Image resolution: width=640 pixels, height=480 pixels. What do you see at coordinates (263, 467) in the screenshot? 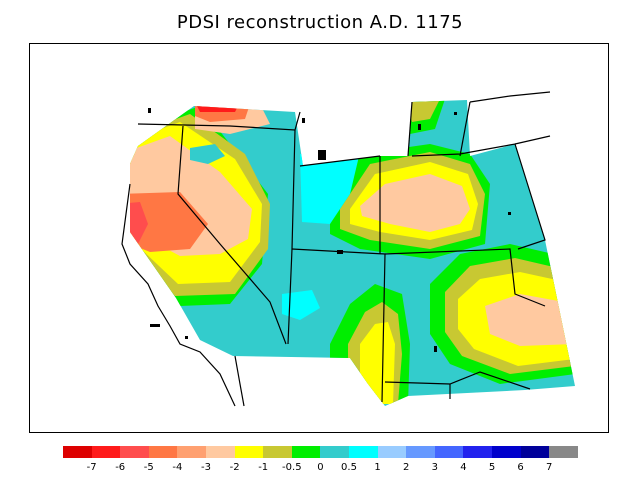
I see `colorbar-tick-label: -1` at bounding box center [263, 467].